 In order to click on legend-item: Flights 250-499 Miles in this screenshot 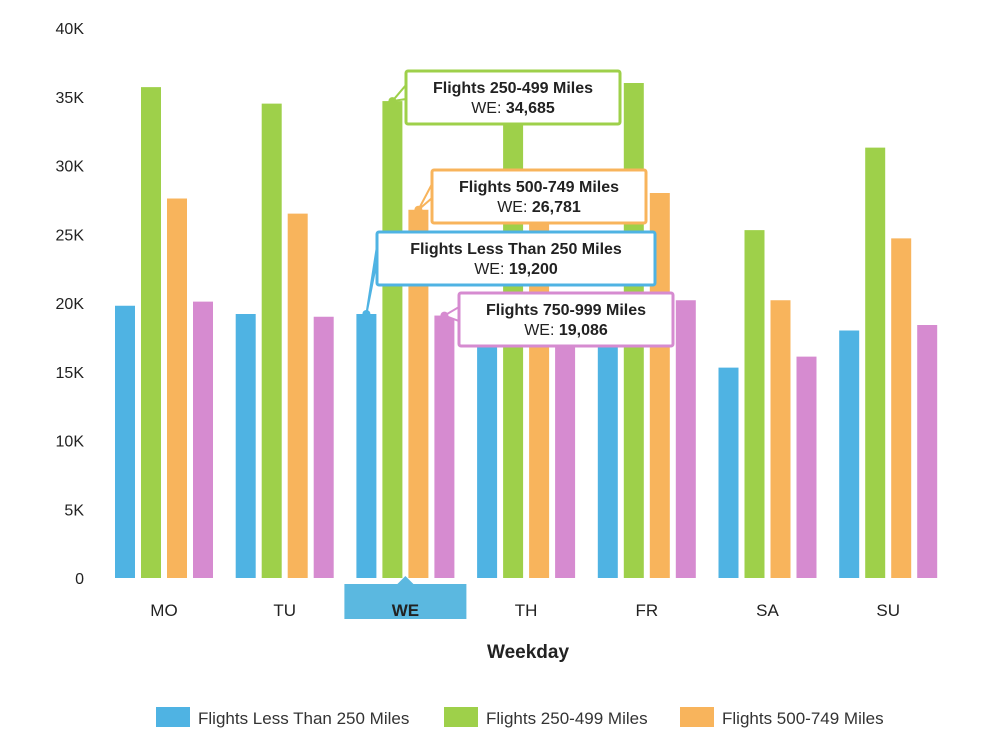, I will do `click(546, 717)`.